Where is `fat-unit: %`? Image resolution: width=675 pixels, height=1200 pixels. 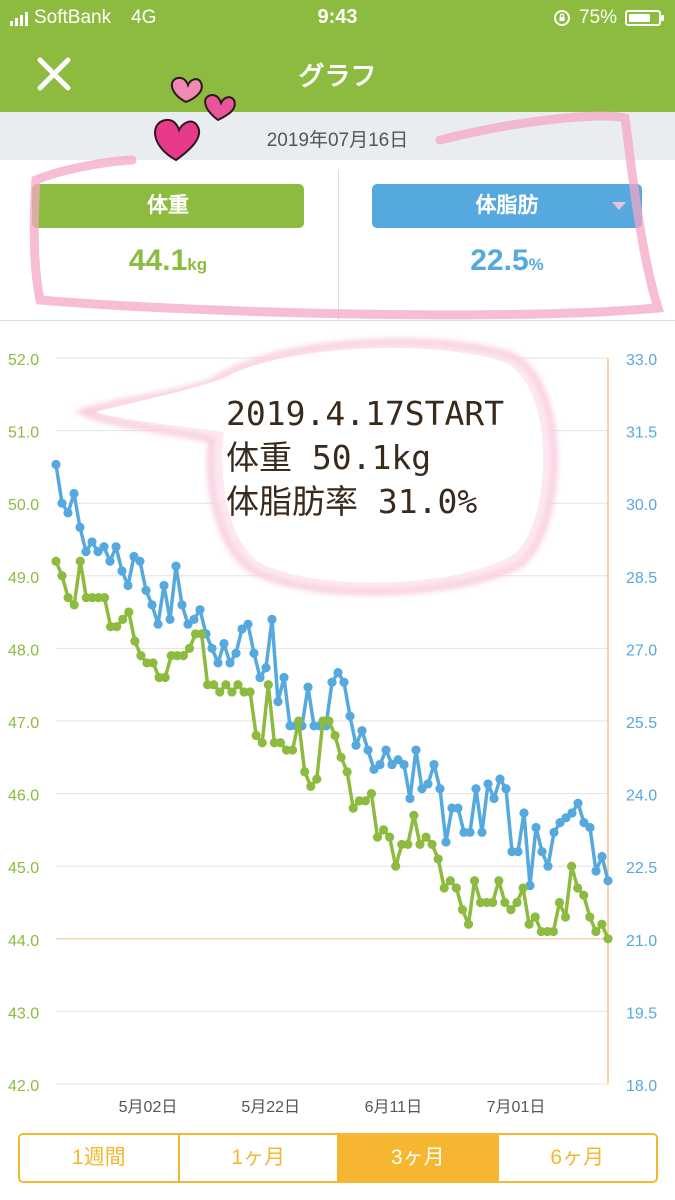
fat-unit: % is located at coordinates (536, 264).